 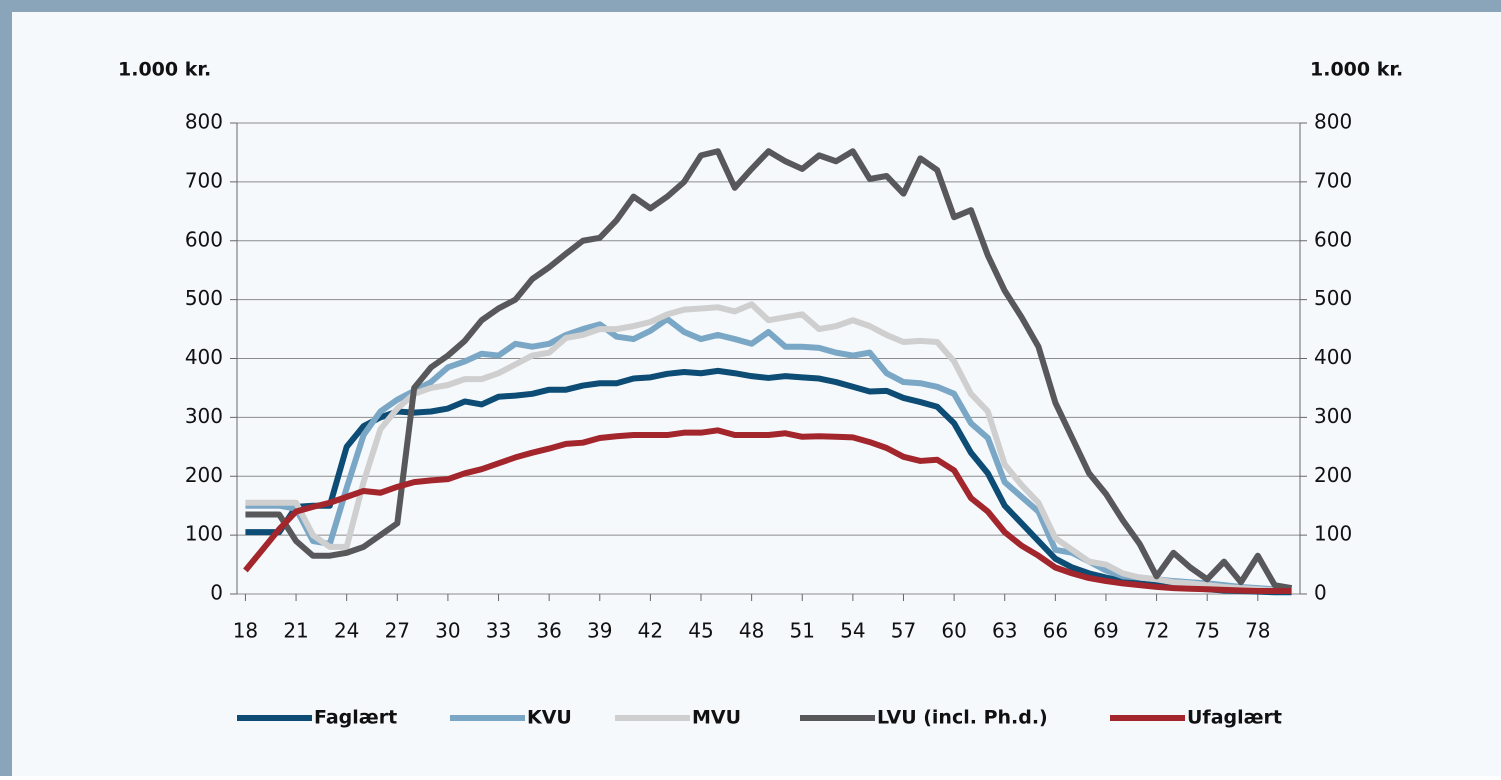 I want to click on y-tick-label: 400, so click(x=204, y=357).